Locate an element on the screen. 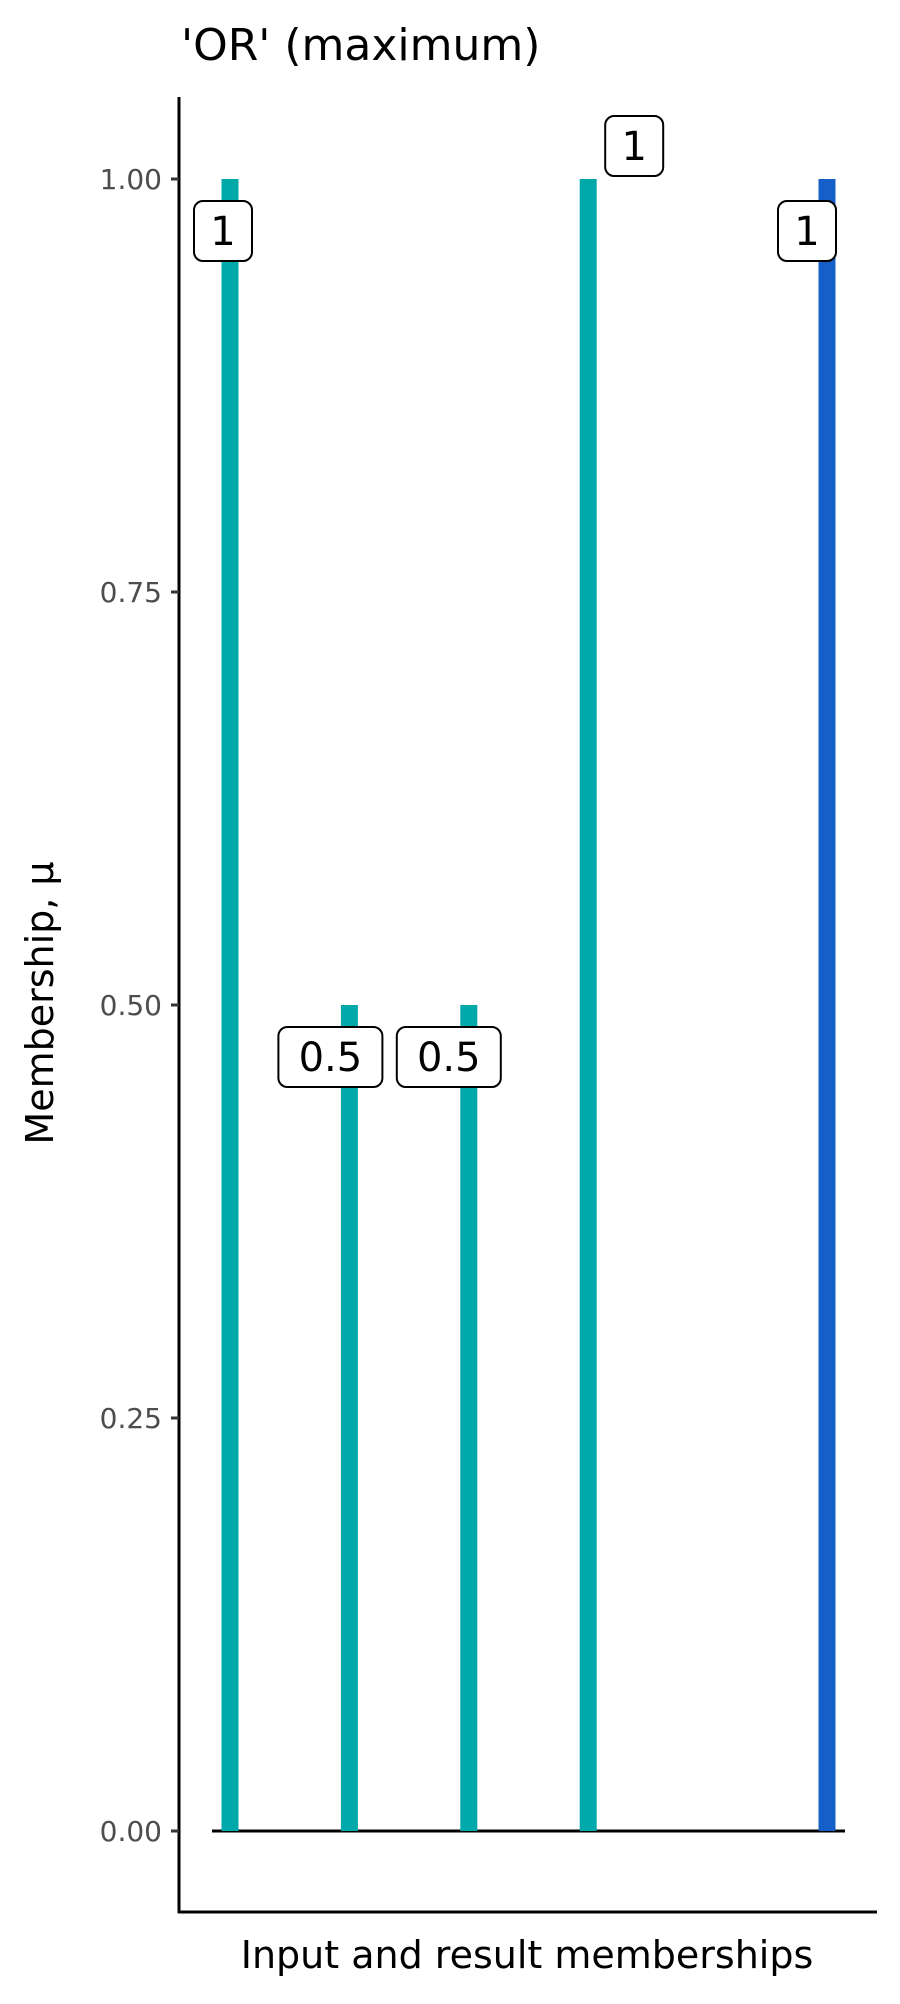 The height and width of the screenshot is (2004, 900). x-axis-title: Input and result memberships is located at coordinates (527, 1955).